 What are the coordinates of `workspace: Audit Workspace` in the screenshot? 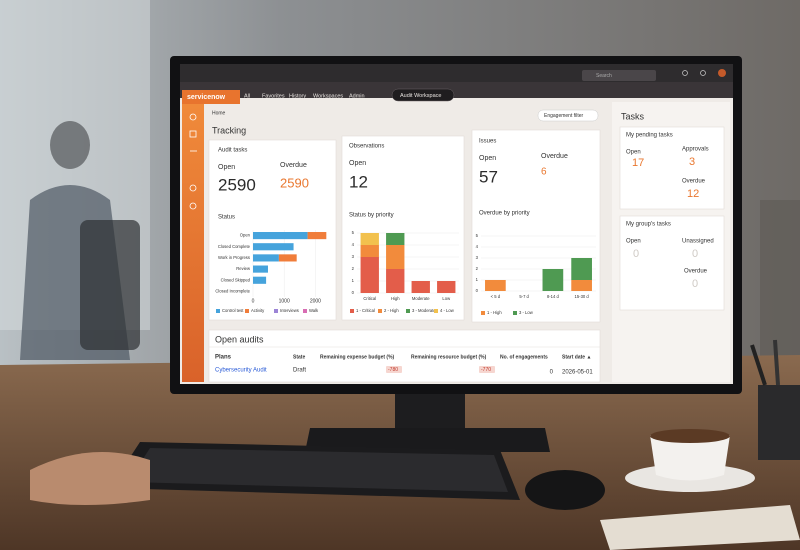 It's located at (420, 96).